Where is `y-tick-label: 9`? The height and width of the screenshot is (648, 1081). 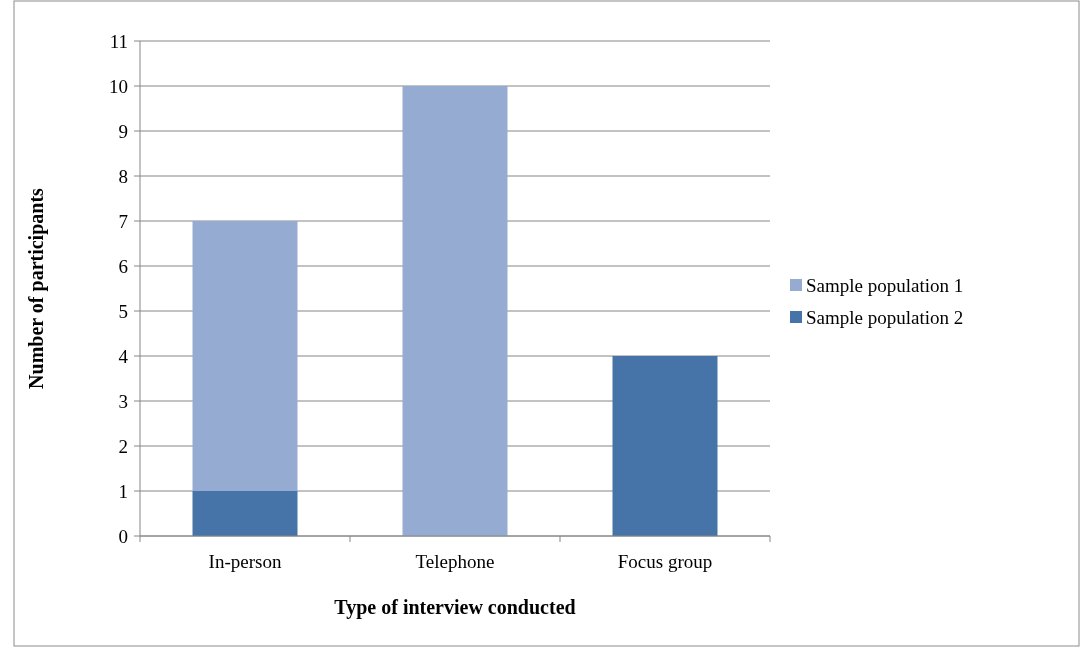 y-tick-label: 9 is located at coordinates (123, 131).